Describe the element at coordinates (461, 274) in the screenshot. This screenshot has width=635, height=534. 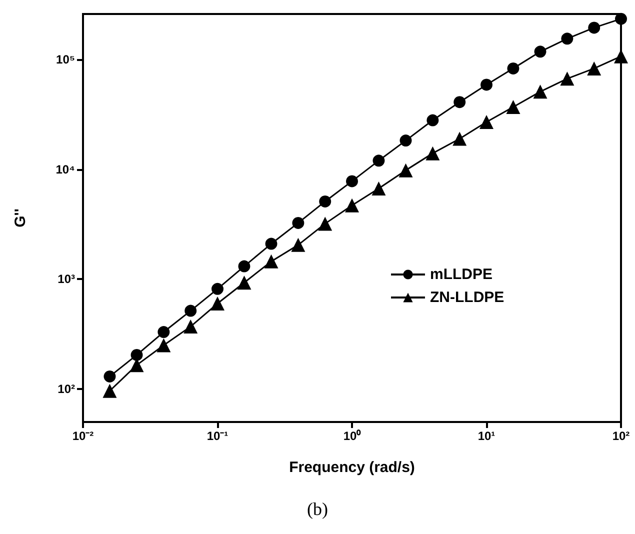
I see `legend-label: mLLDPE` at that location.